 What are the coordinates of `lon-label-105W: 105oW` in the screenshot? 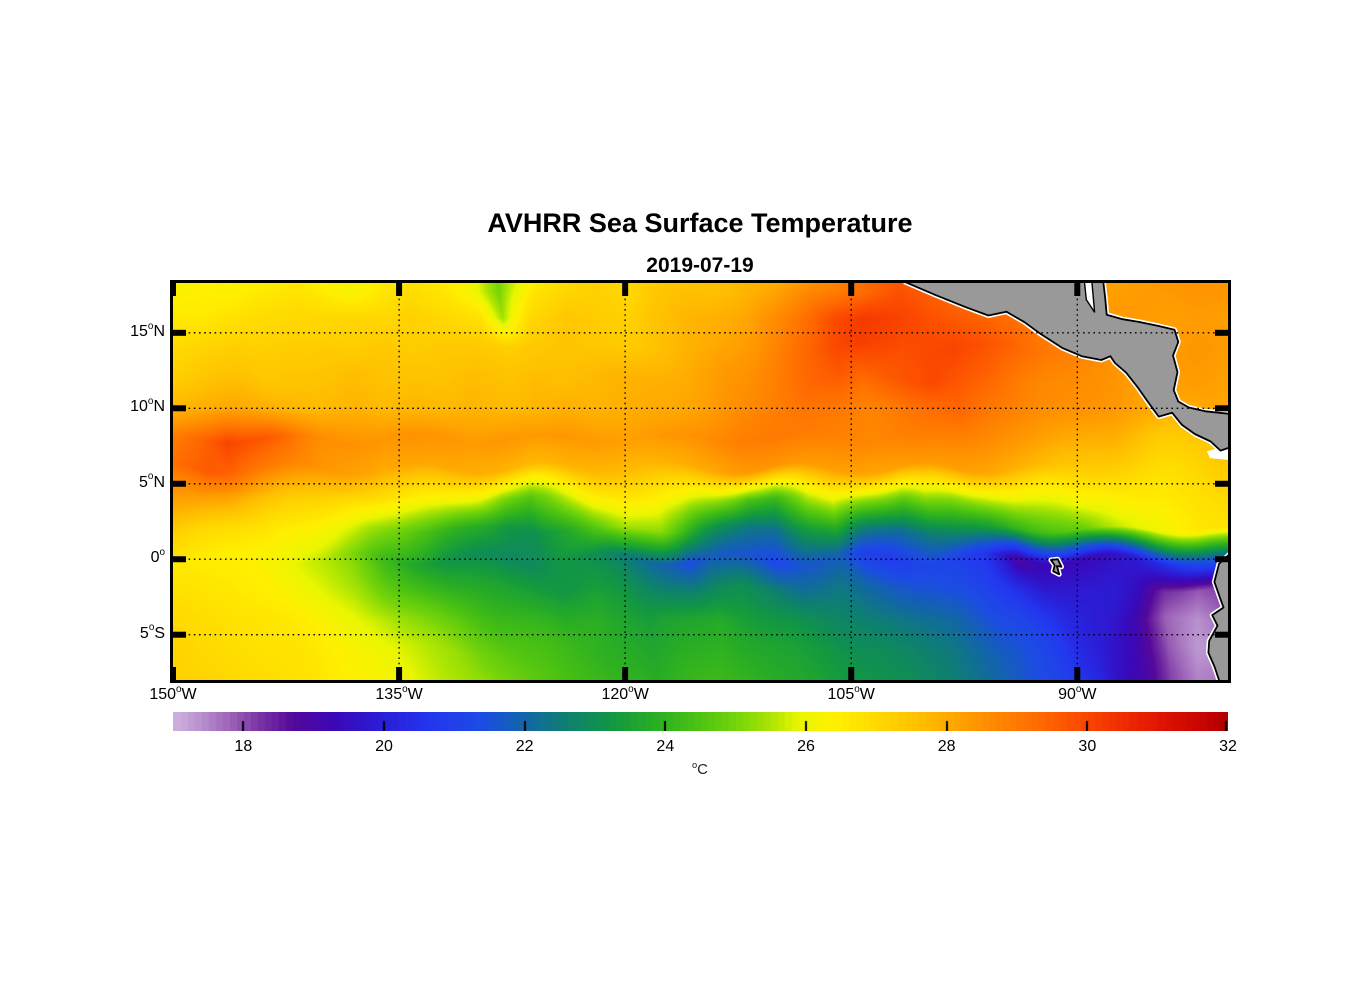 It's located at (851, 693).